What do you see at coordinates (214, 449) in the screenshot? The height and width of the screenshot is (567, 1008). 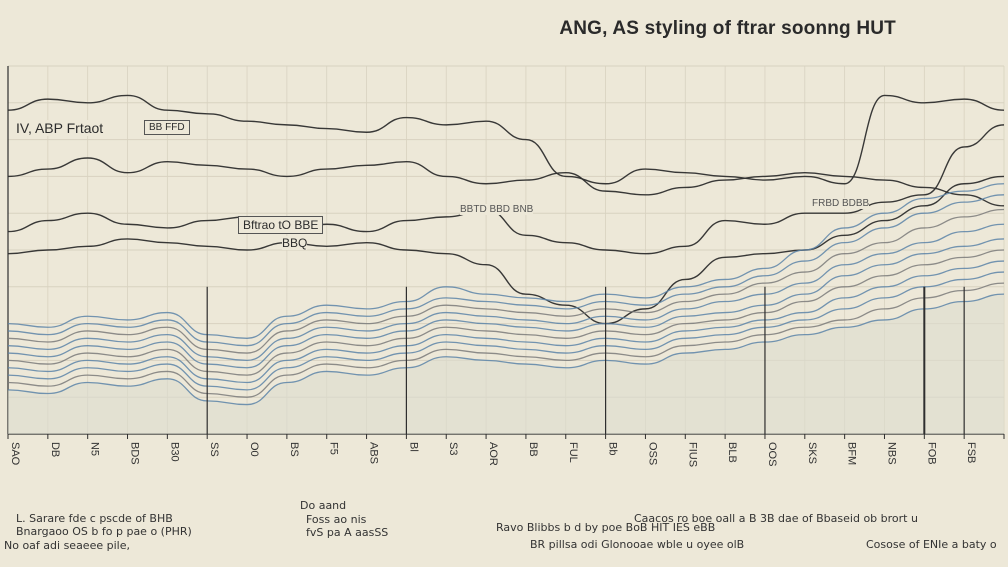 I see `x-tick-label: SS` at bounding box center [214, 449].